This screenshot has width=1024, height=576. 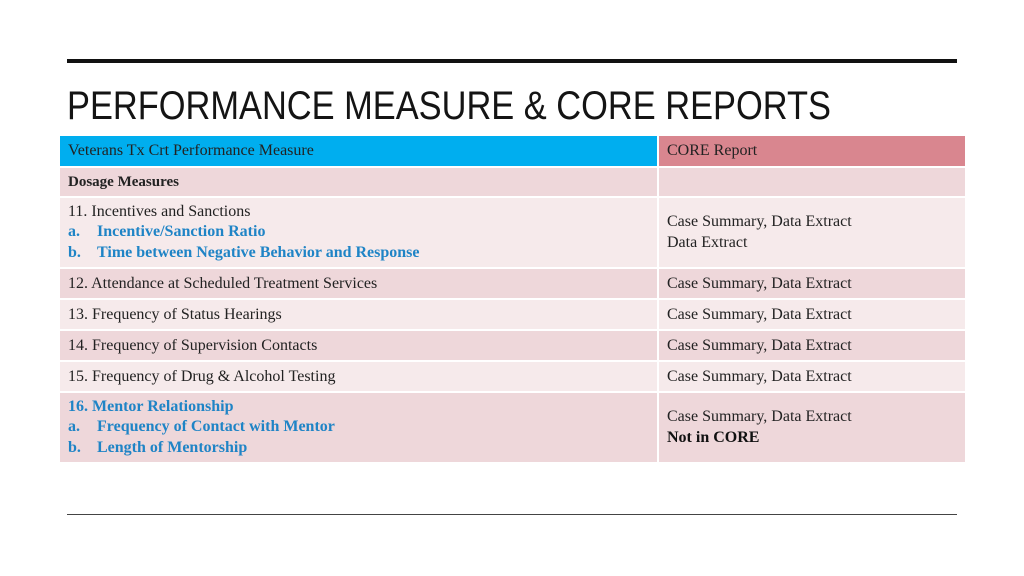 What do you see at coordinates (358, 345) in the screenshot?
I see `measure-cell-14: 14. Frequency of Supervision Contacts` at bounding box center [358, 345].